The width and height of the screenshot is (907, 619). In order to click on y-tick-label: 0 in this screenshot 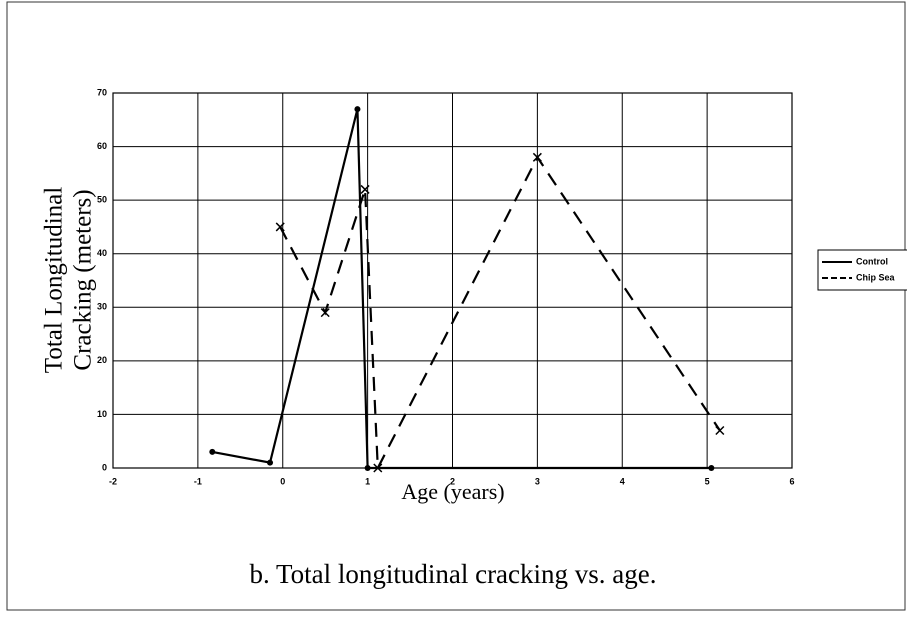, I will do `click(104, 467)`.